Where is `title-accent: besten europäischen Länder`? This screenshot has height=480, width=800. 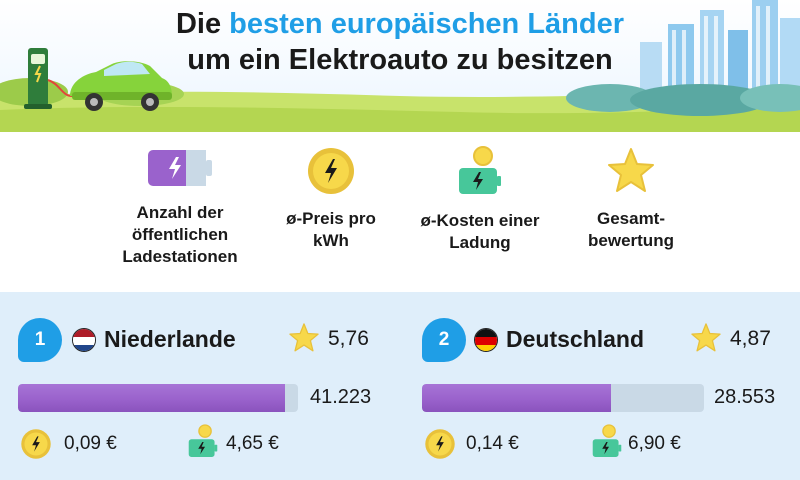 title-accent: besten europäischen Länder is located at coordinates (426, 24).